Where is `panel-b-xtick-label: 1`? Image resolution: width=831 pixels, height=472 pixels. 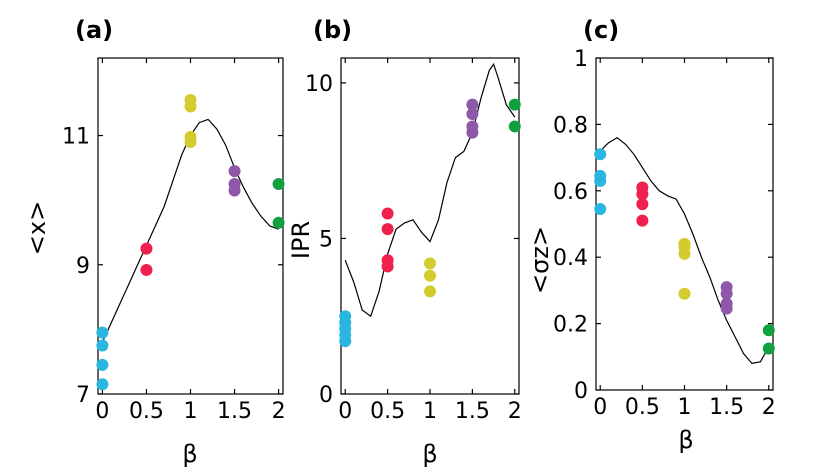 panel-b-xtick-label: 1 is located at coordinates (430, 411).